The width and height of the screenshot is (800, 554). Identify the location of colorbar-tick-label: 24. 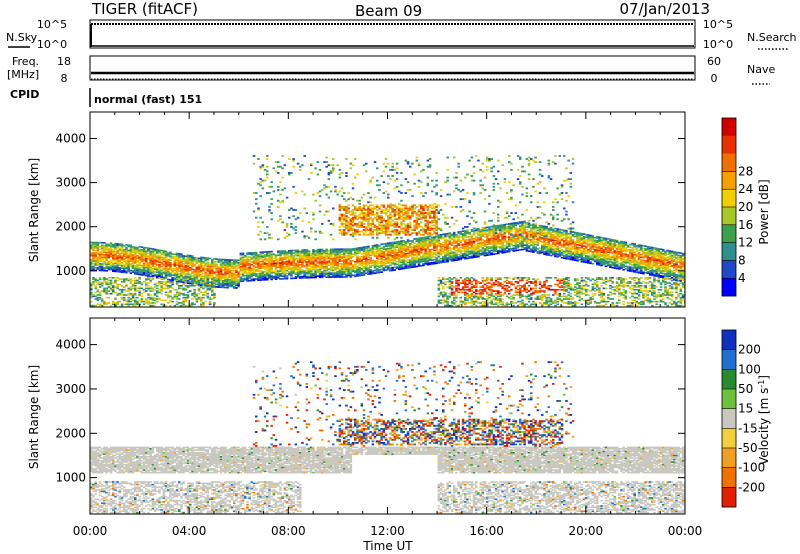
(745, 189).